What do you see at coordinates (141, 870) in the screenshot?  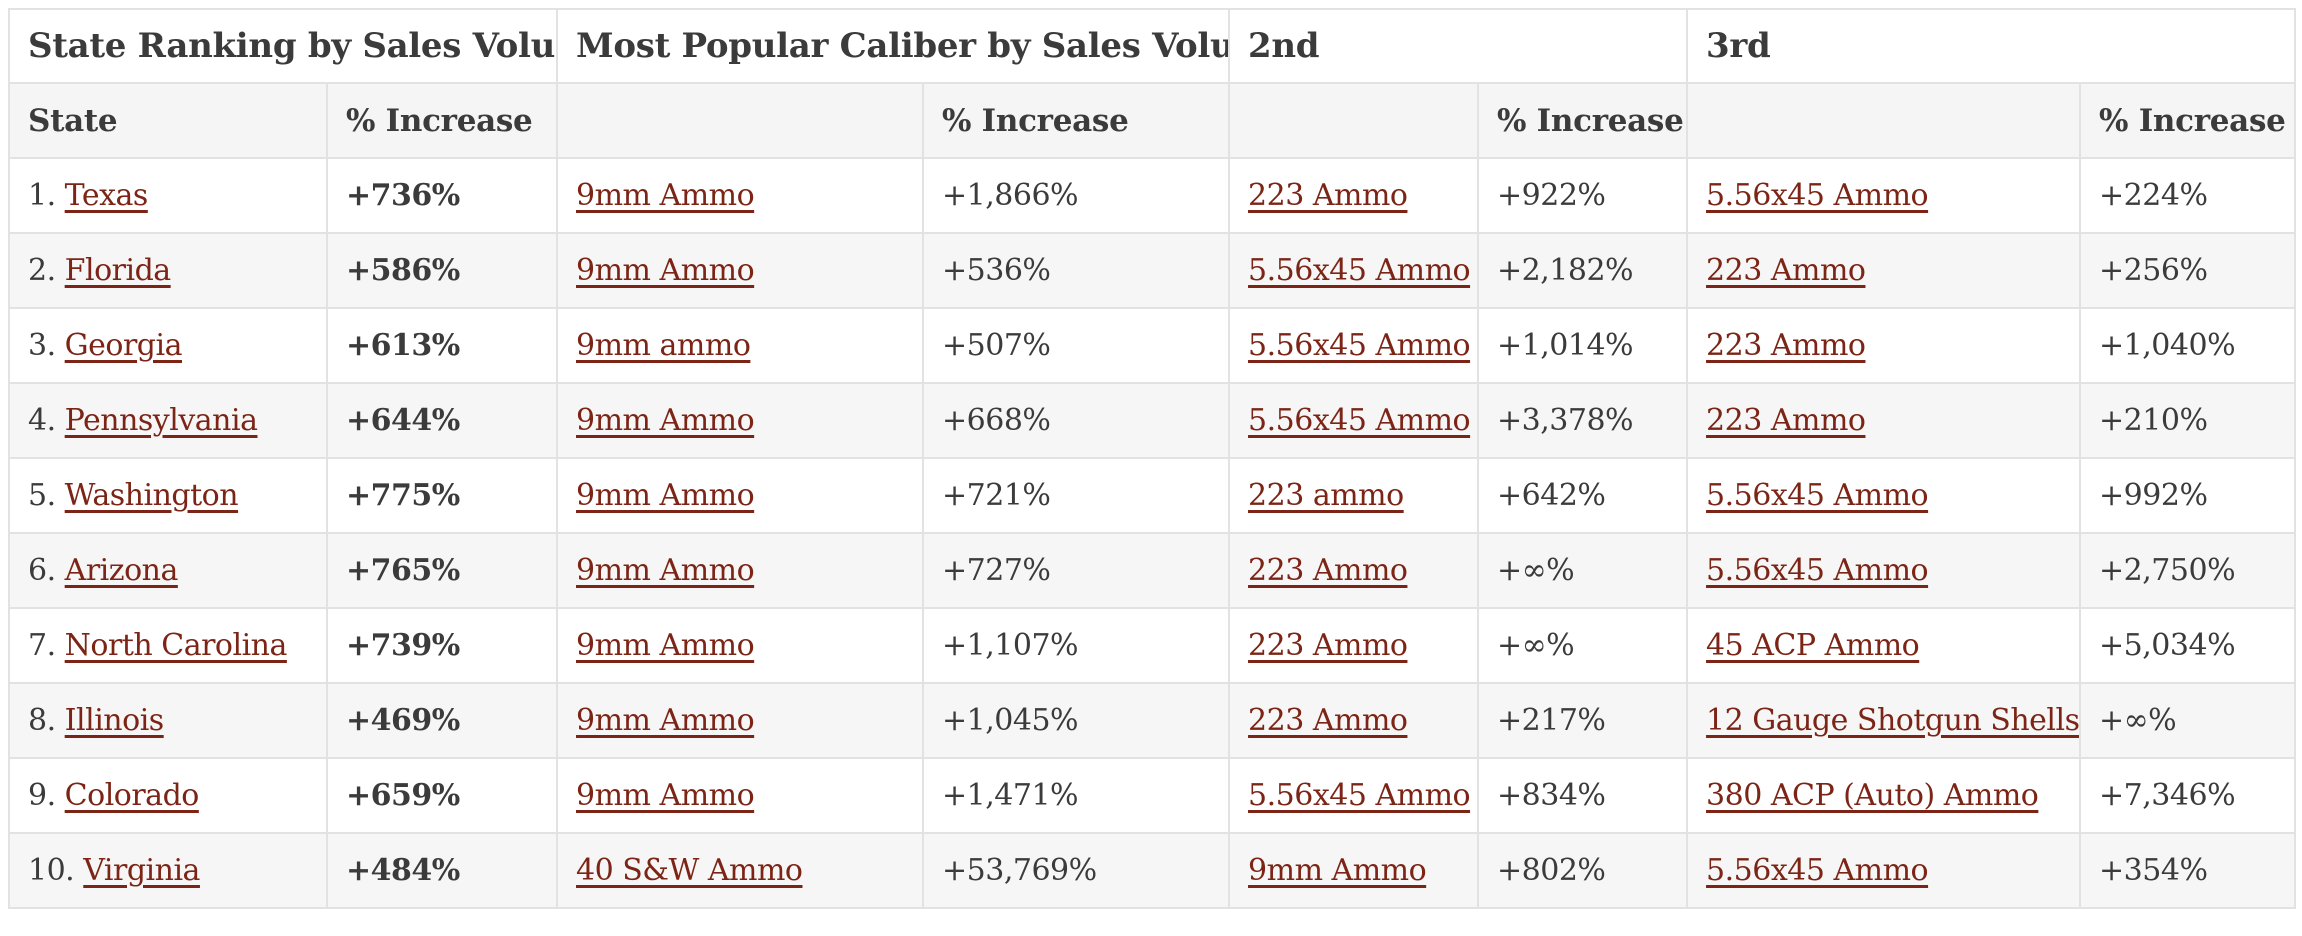 I see `state-link: Virginia` at bounding box center [141, 870].